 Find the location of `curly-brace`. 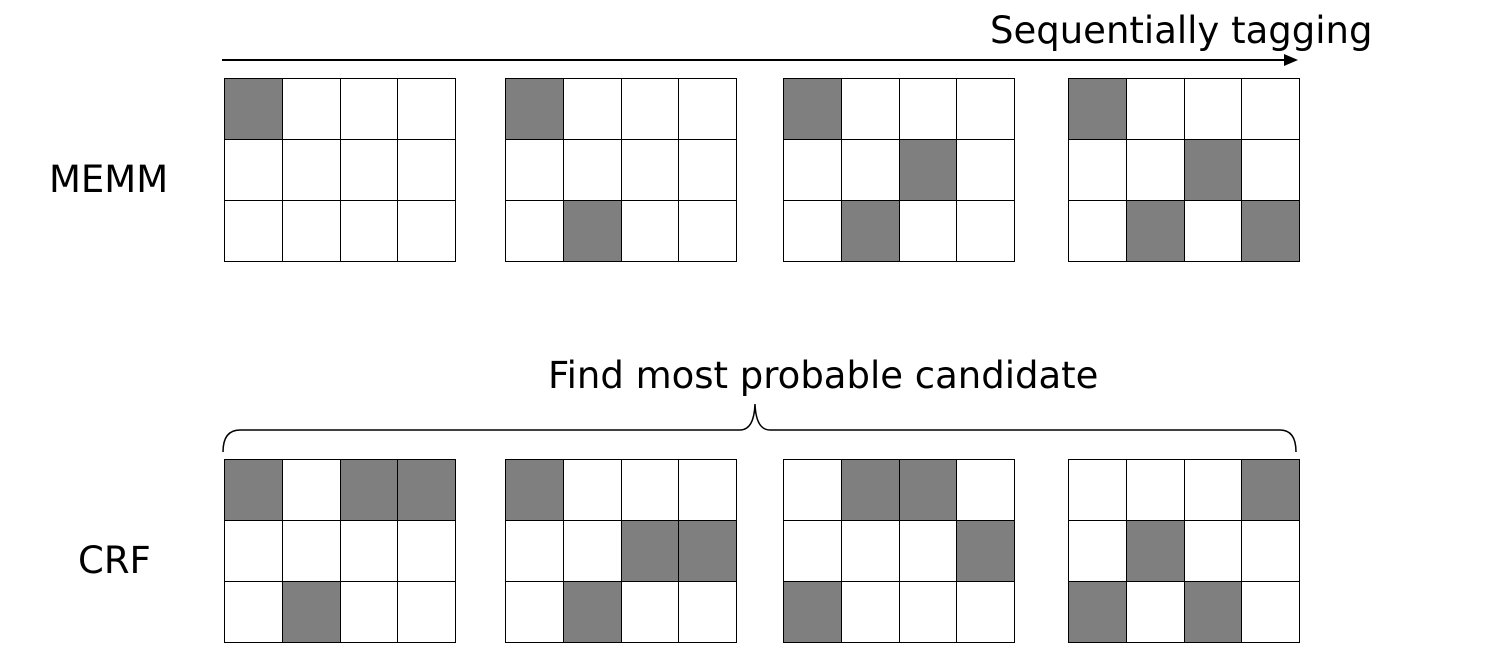

curly-brace is located at coordinates (759, 428).